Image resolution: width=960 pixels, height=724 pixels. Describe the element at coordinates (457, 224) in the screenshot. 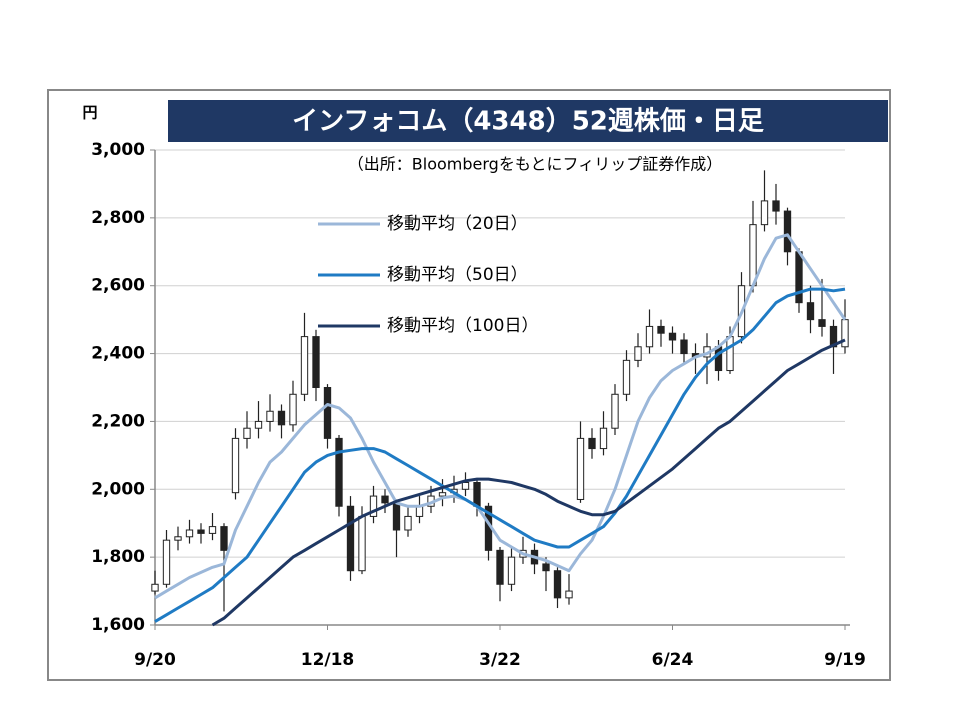

I see `legend-label: 移動平均（20日）` at that location.